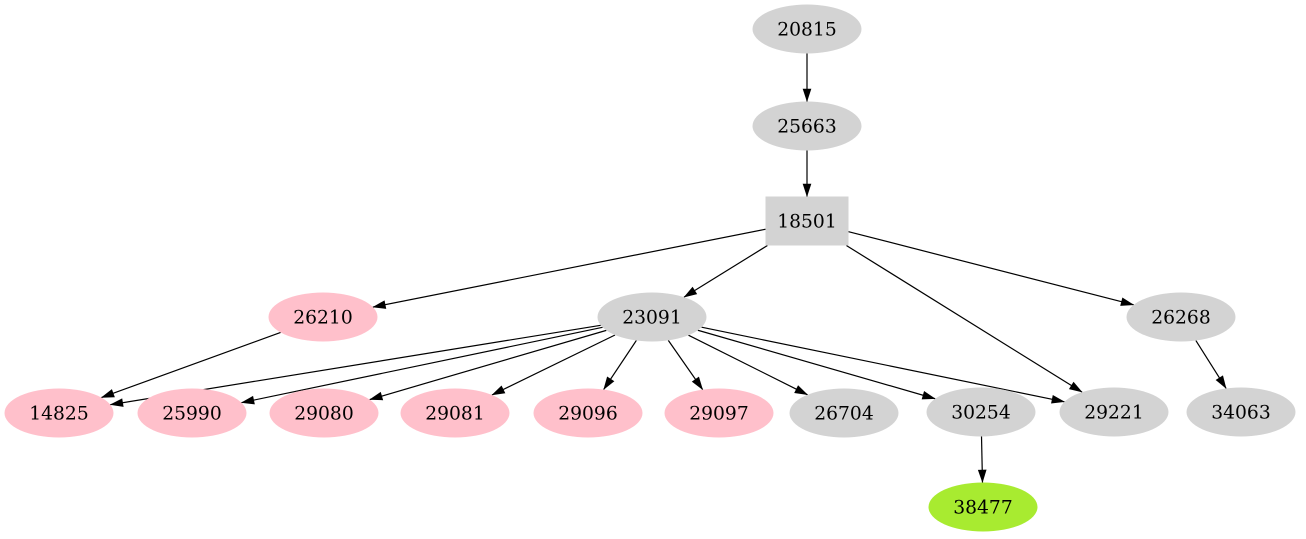 Image resolution: width=1306 pixels, height=539 pixels. I want to click on node-14825: 14825, so click(59, 413).